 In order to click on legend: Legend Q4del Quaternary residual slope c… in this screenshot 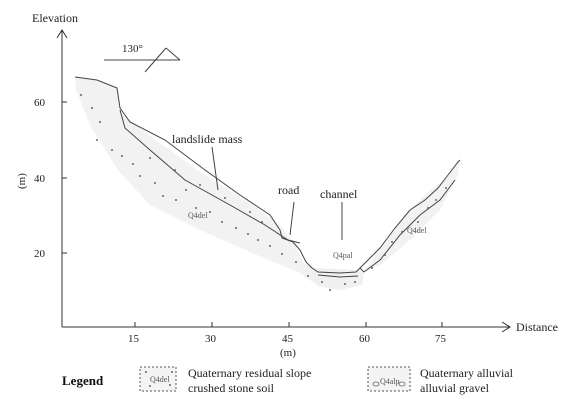, I will do `click(288, 380)`.